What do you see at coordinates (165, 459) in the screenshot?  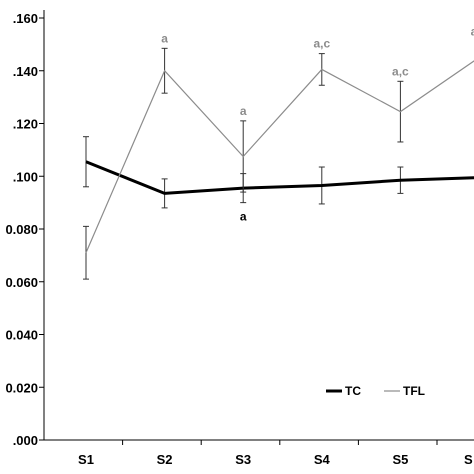 I see `x-tick-label: S2` at bounding box center [165, 459].